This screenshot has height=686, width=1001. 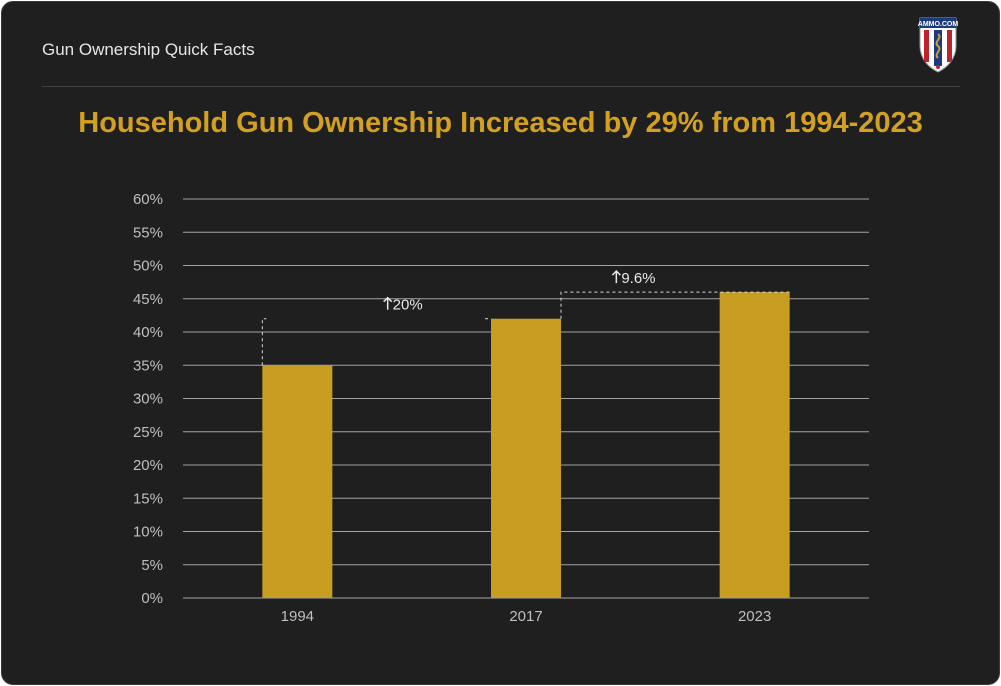 I want to click on y-tick-label: 10%, so click(x=148, y=532).